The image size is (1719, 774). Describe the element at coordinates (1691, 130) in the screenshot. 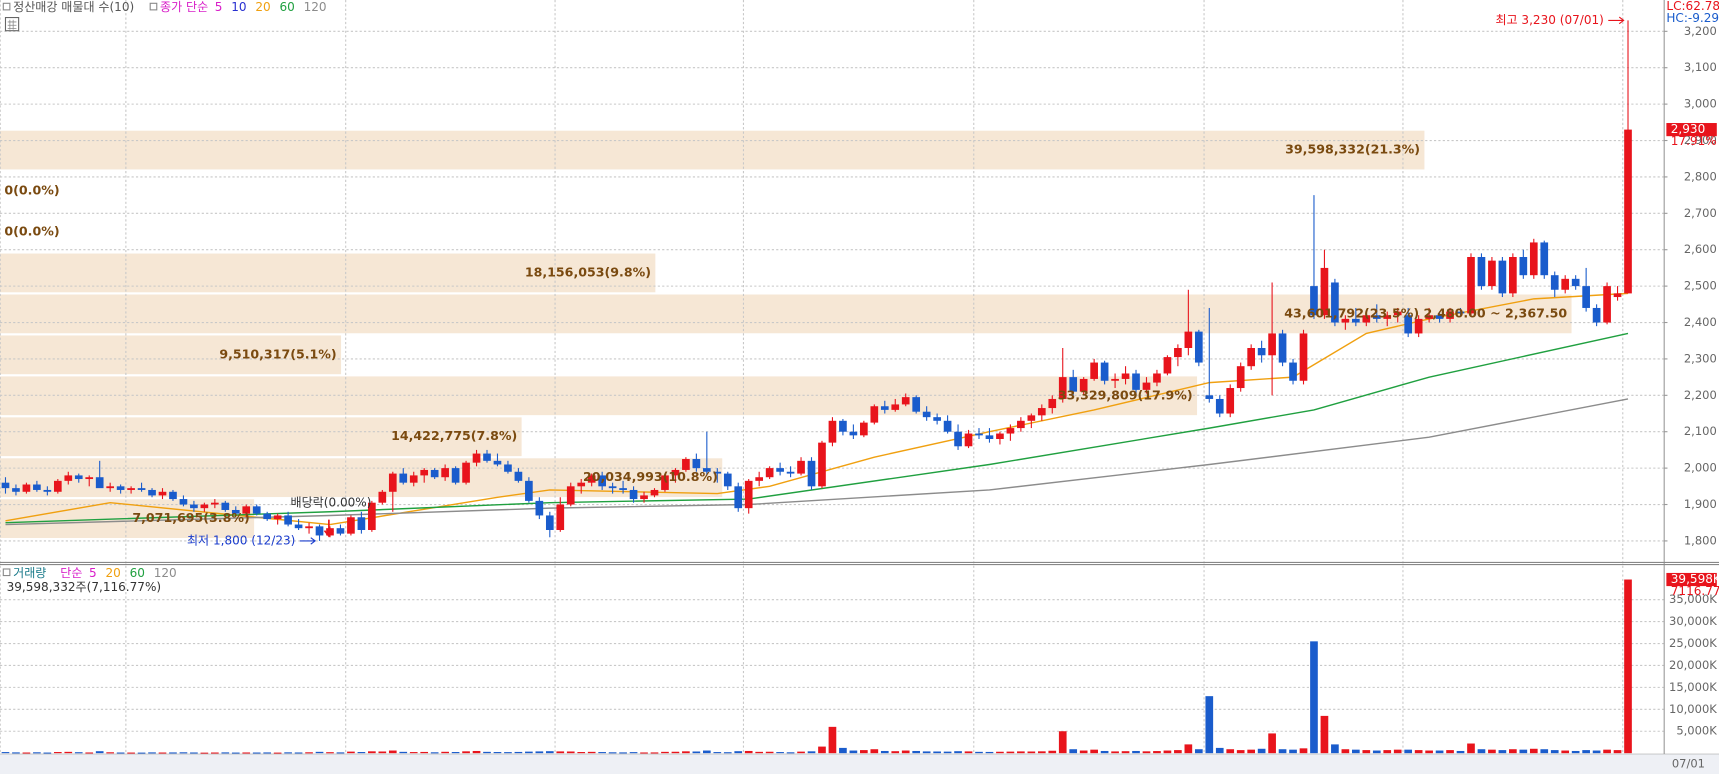

I see `price-box` at that location.